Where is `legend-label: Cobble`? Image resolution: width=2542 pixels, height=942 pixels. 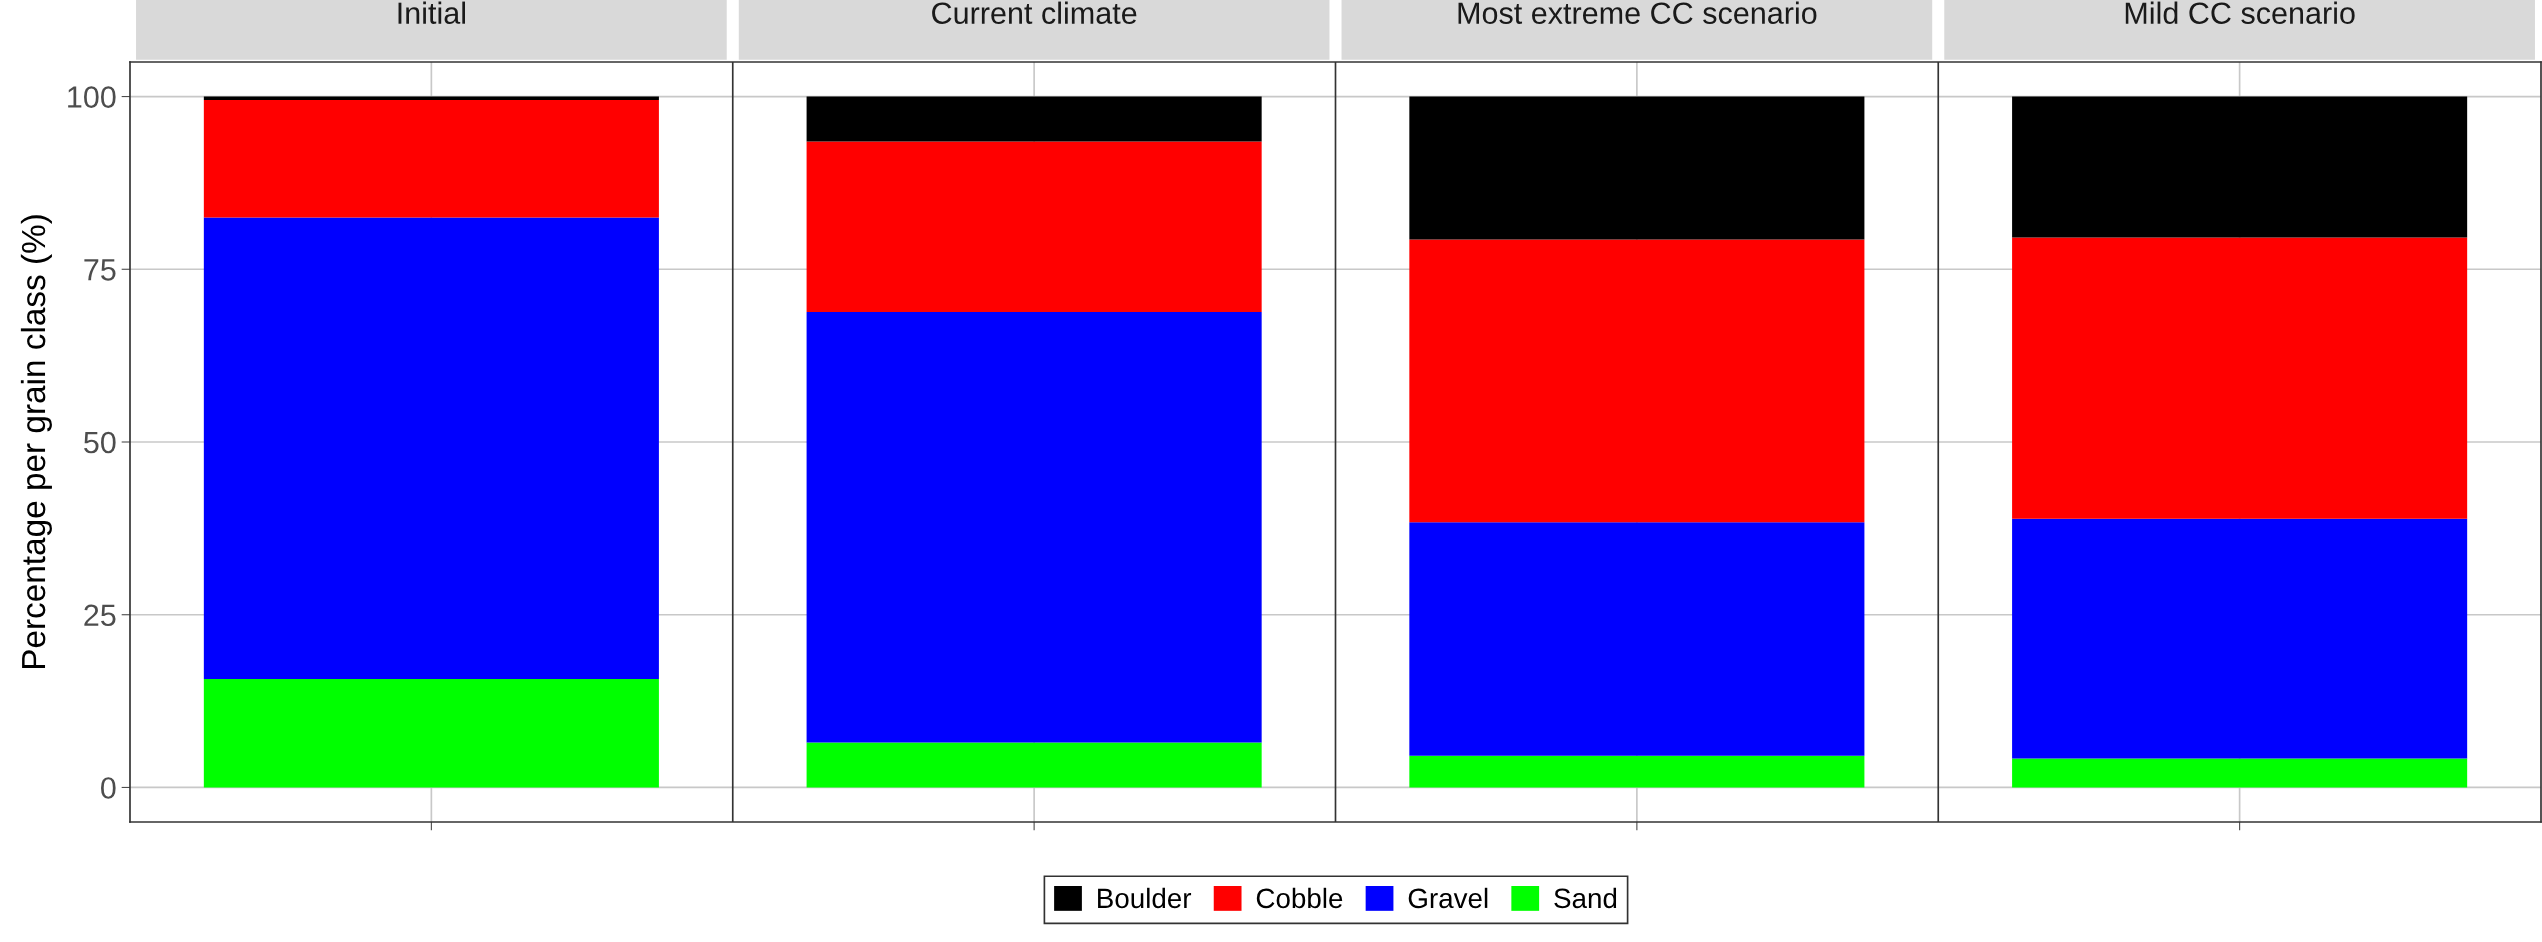 legend-label: Cobble is located at coordinates (1299, 898).